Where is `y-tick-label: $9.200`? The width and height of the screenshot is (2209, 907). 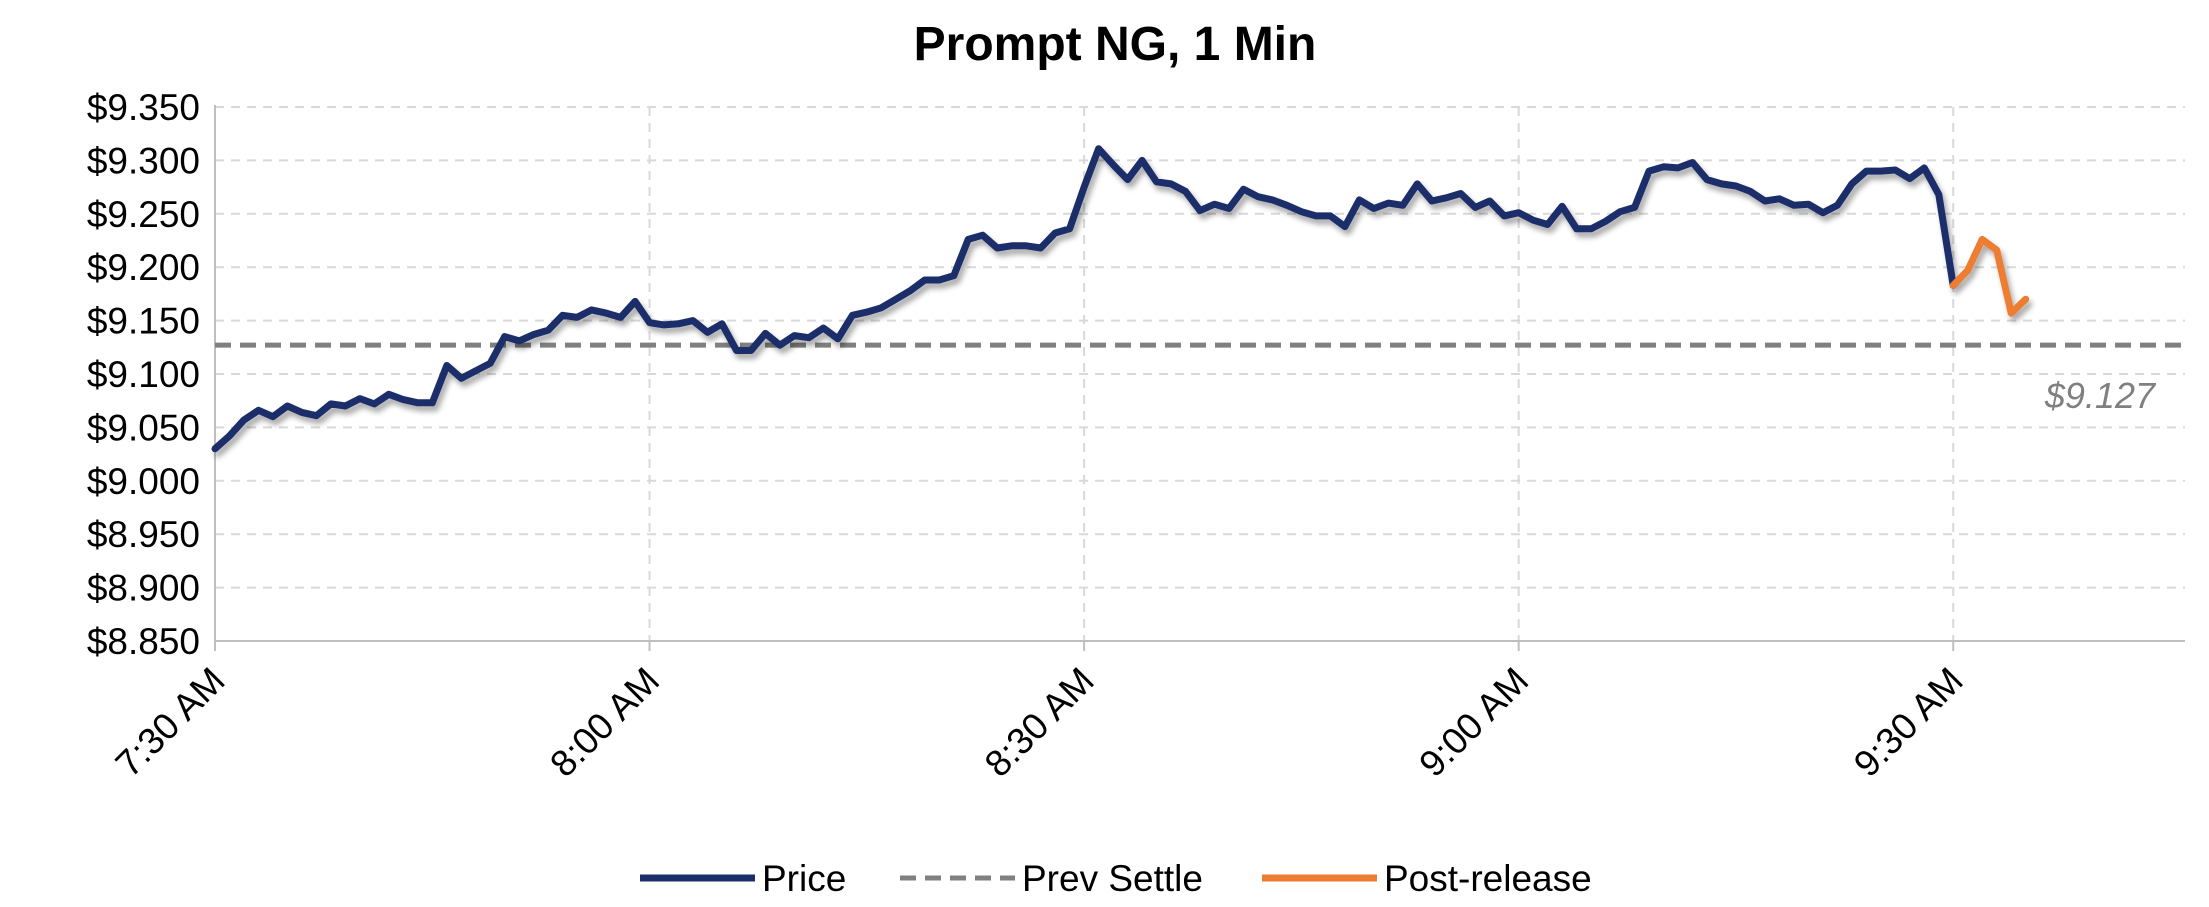
y-tick-label: $9.200 is located at coordinates (143, 267).